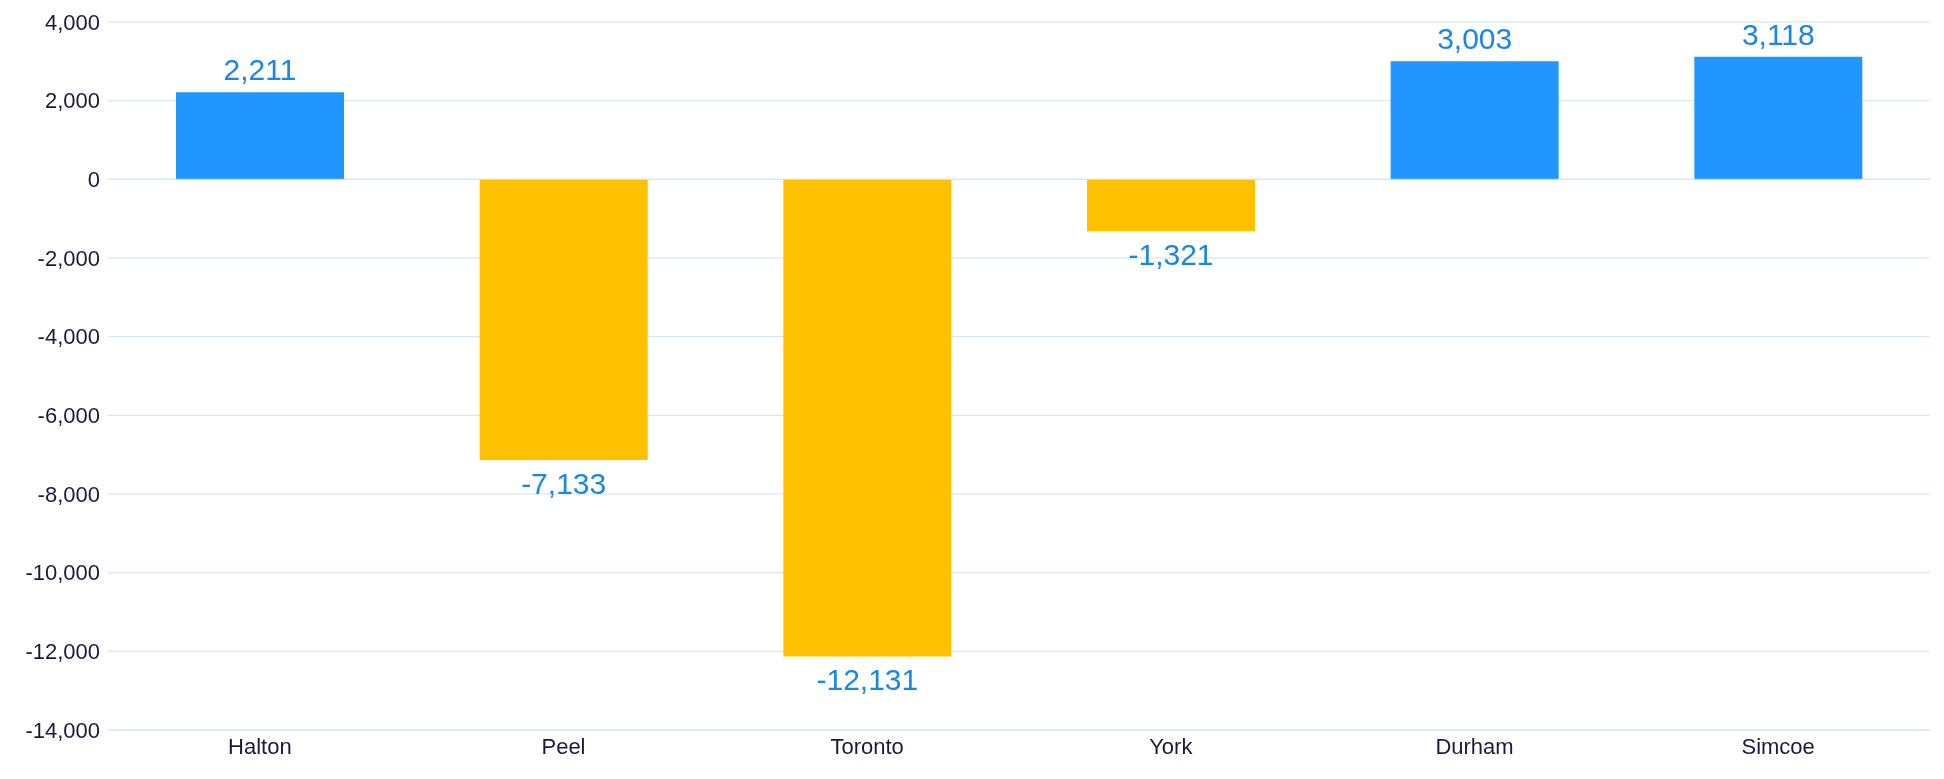 The width and height of the screenshot is (1944, 779). I want to click on x-tick-label: Halton, so click(260, 746).